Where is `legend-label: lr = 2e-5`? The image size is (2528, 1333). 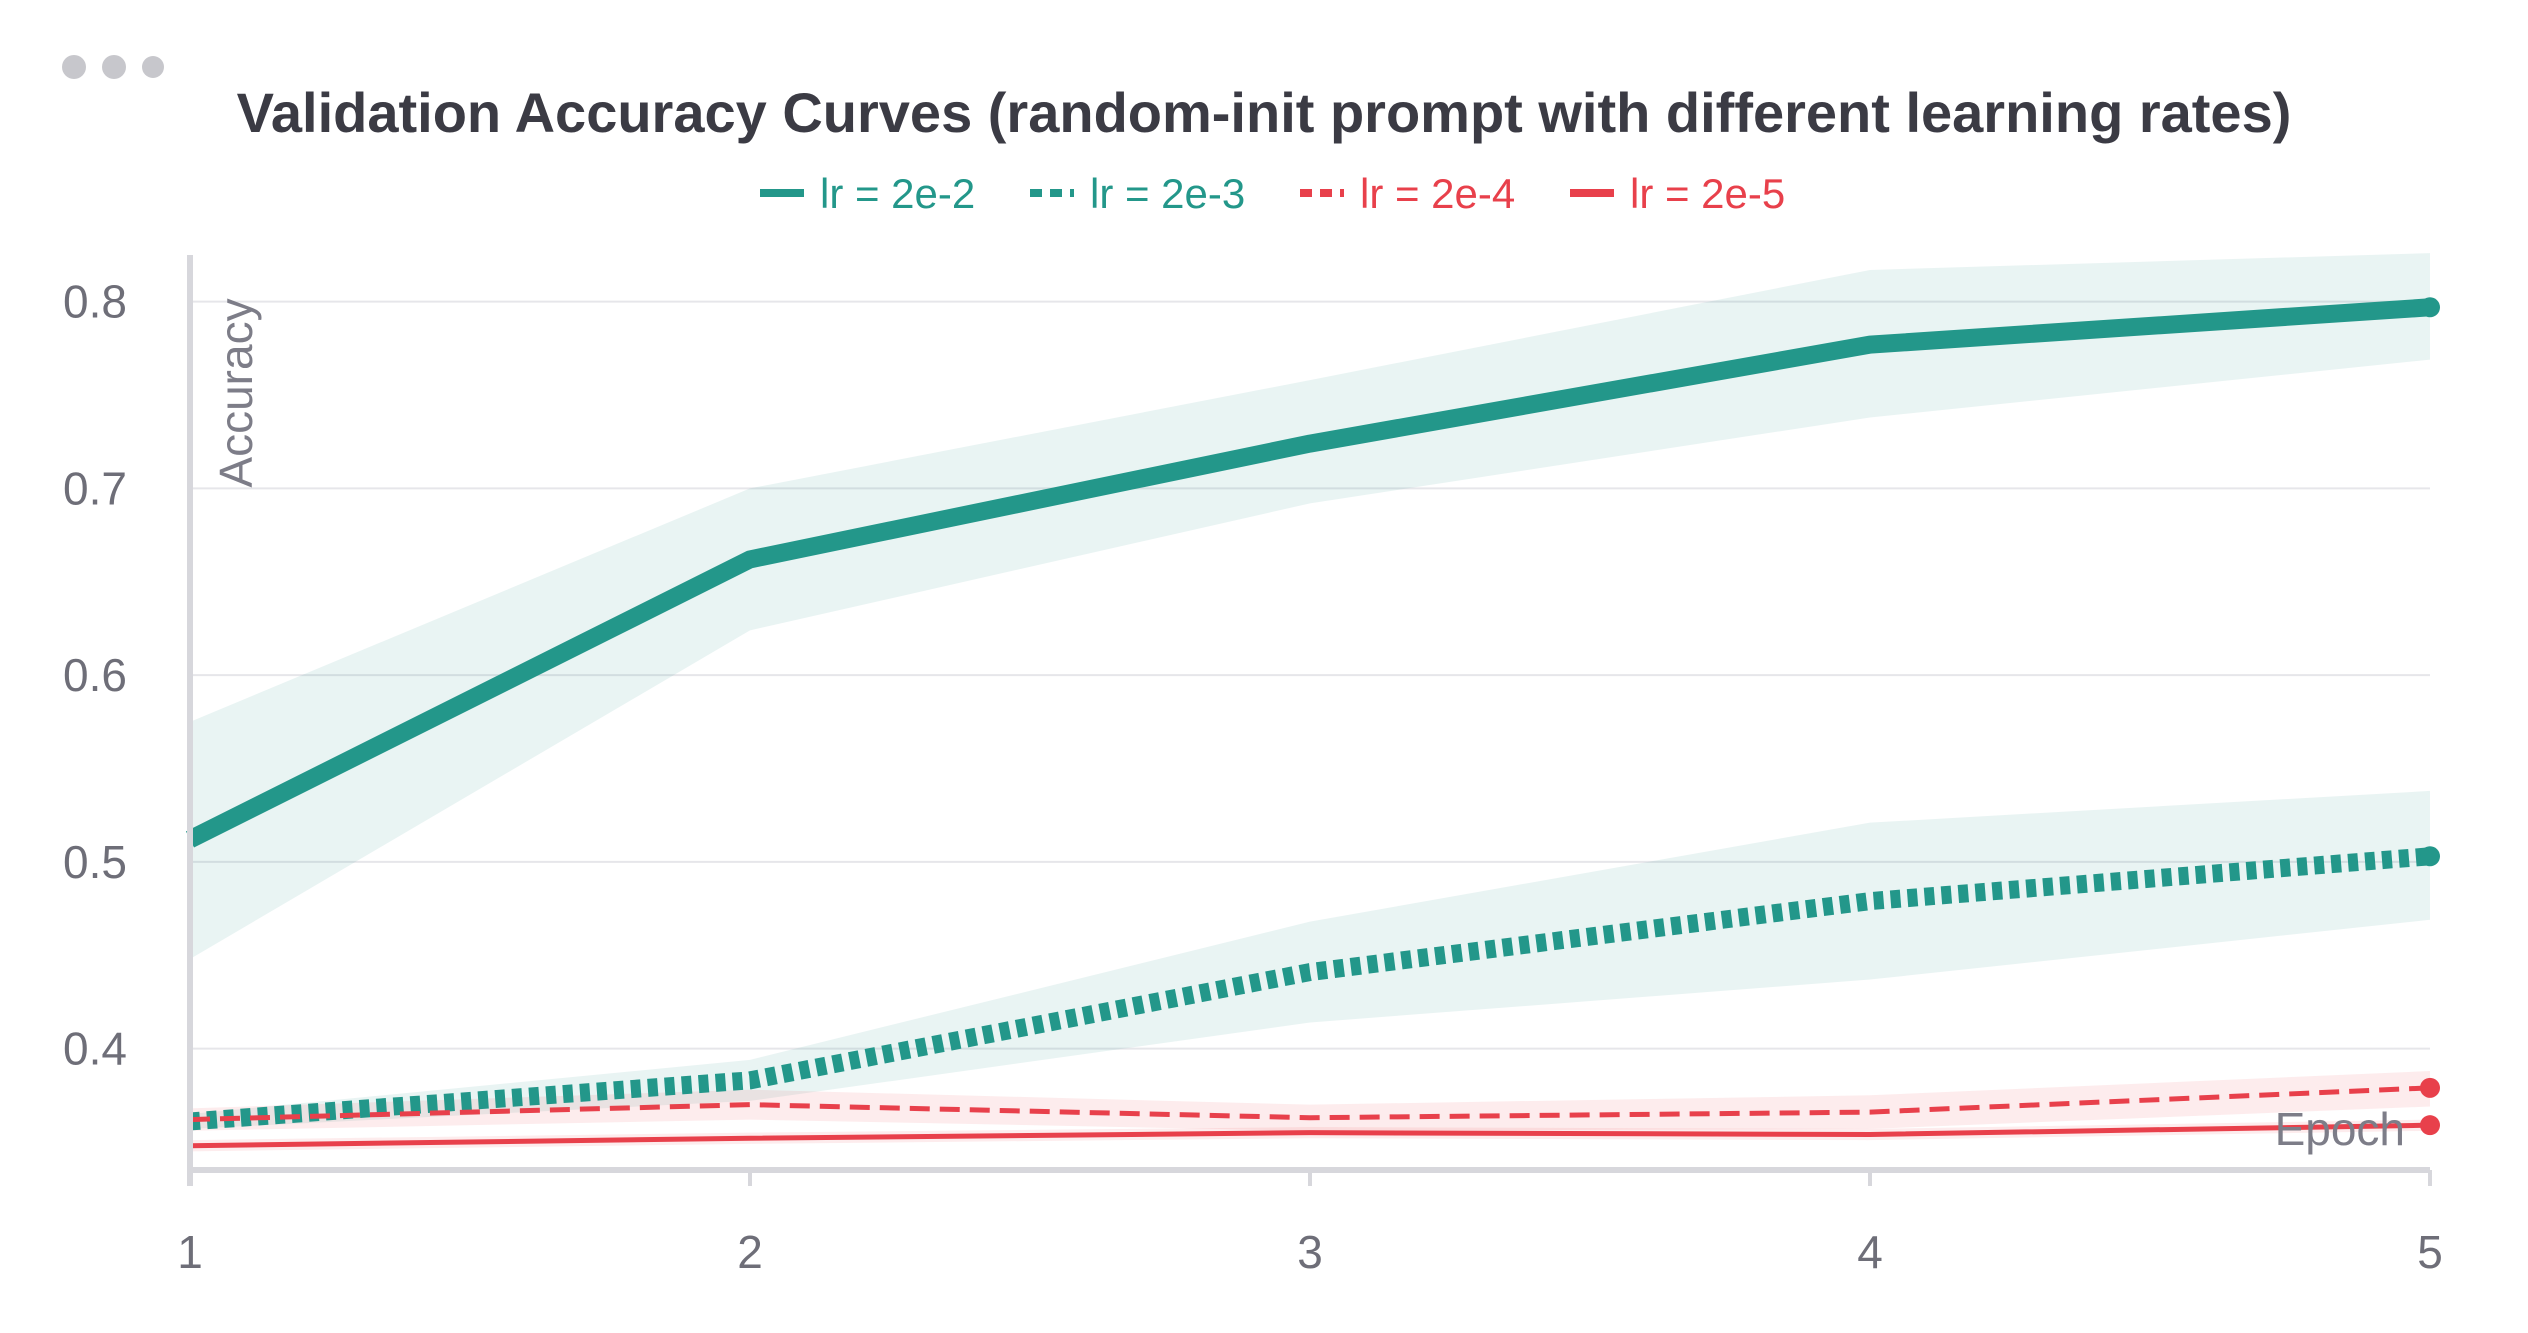 legend-label: lr = 2e-5 is located at coordinates (1707, 193).